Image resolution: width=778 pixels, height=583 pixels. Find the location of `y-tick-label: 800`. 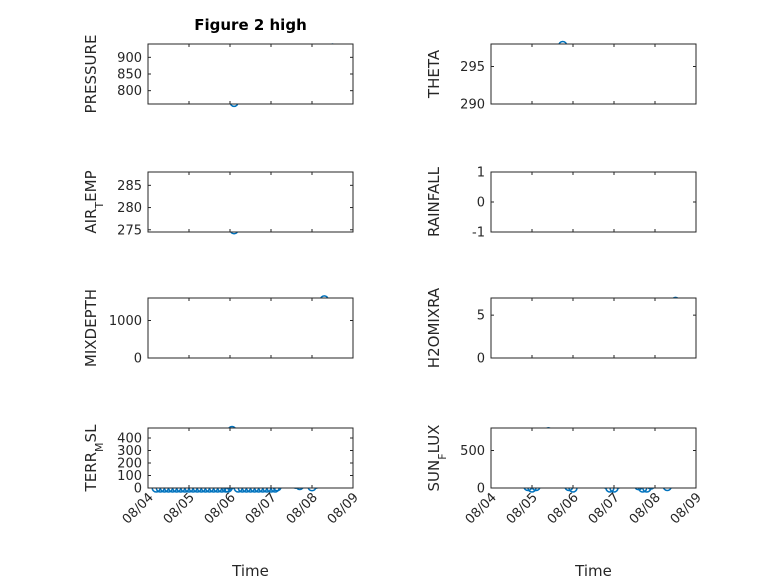

y-tick-label: 800 is located at coordinates (129, 91).